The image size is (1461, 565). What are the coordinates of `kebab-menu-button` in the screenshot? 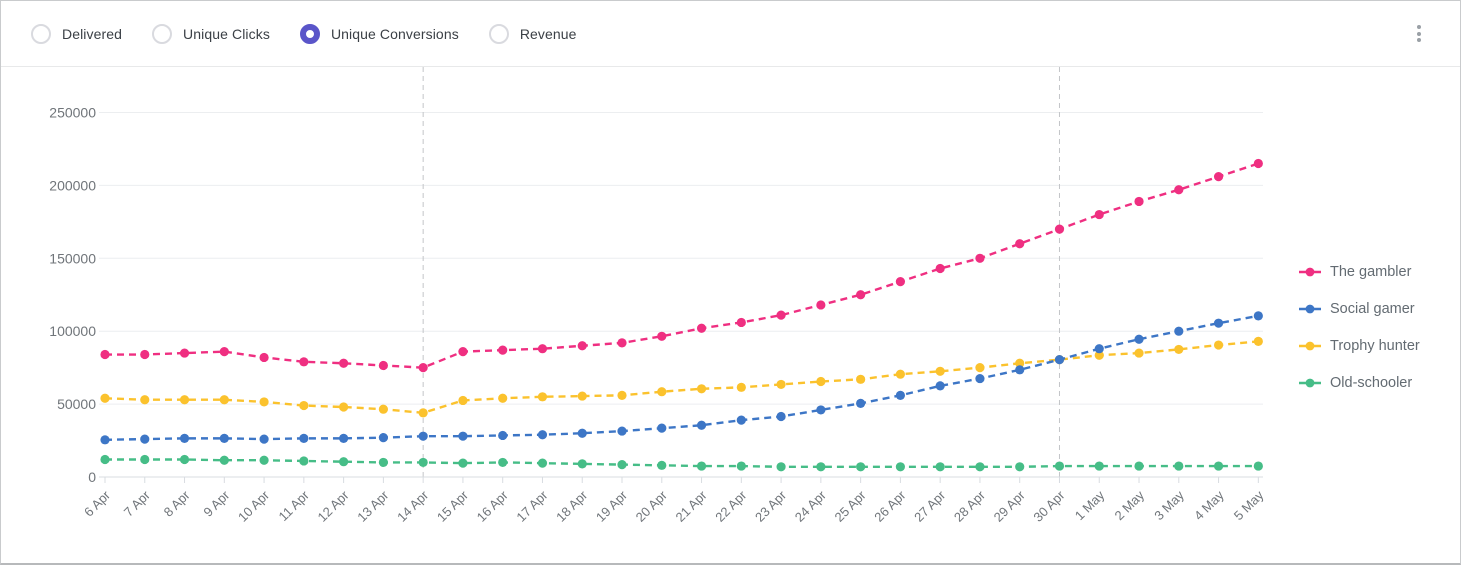 It's located at (1419, 34).